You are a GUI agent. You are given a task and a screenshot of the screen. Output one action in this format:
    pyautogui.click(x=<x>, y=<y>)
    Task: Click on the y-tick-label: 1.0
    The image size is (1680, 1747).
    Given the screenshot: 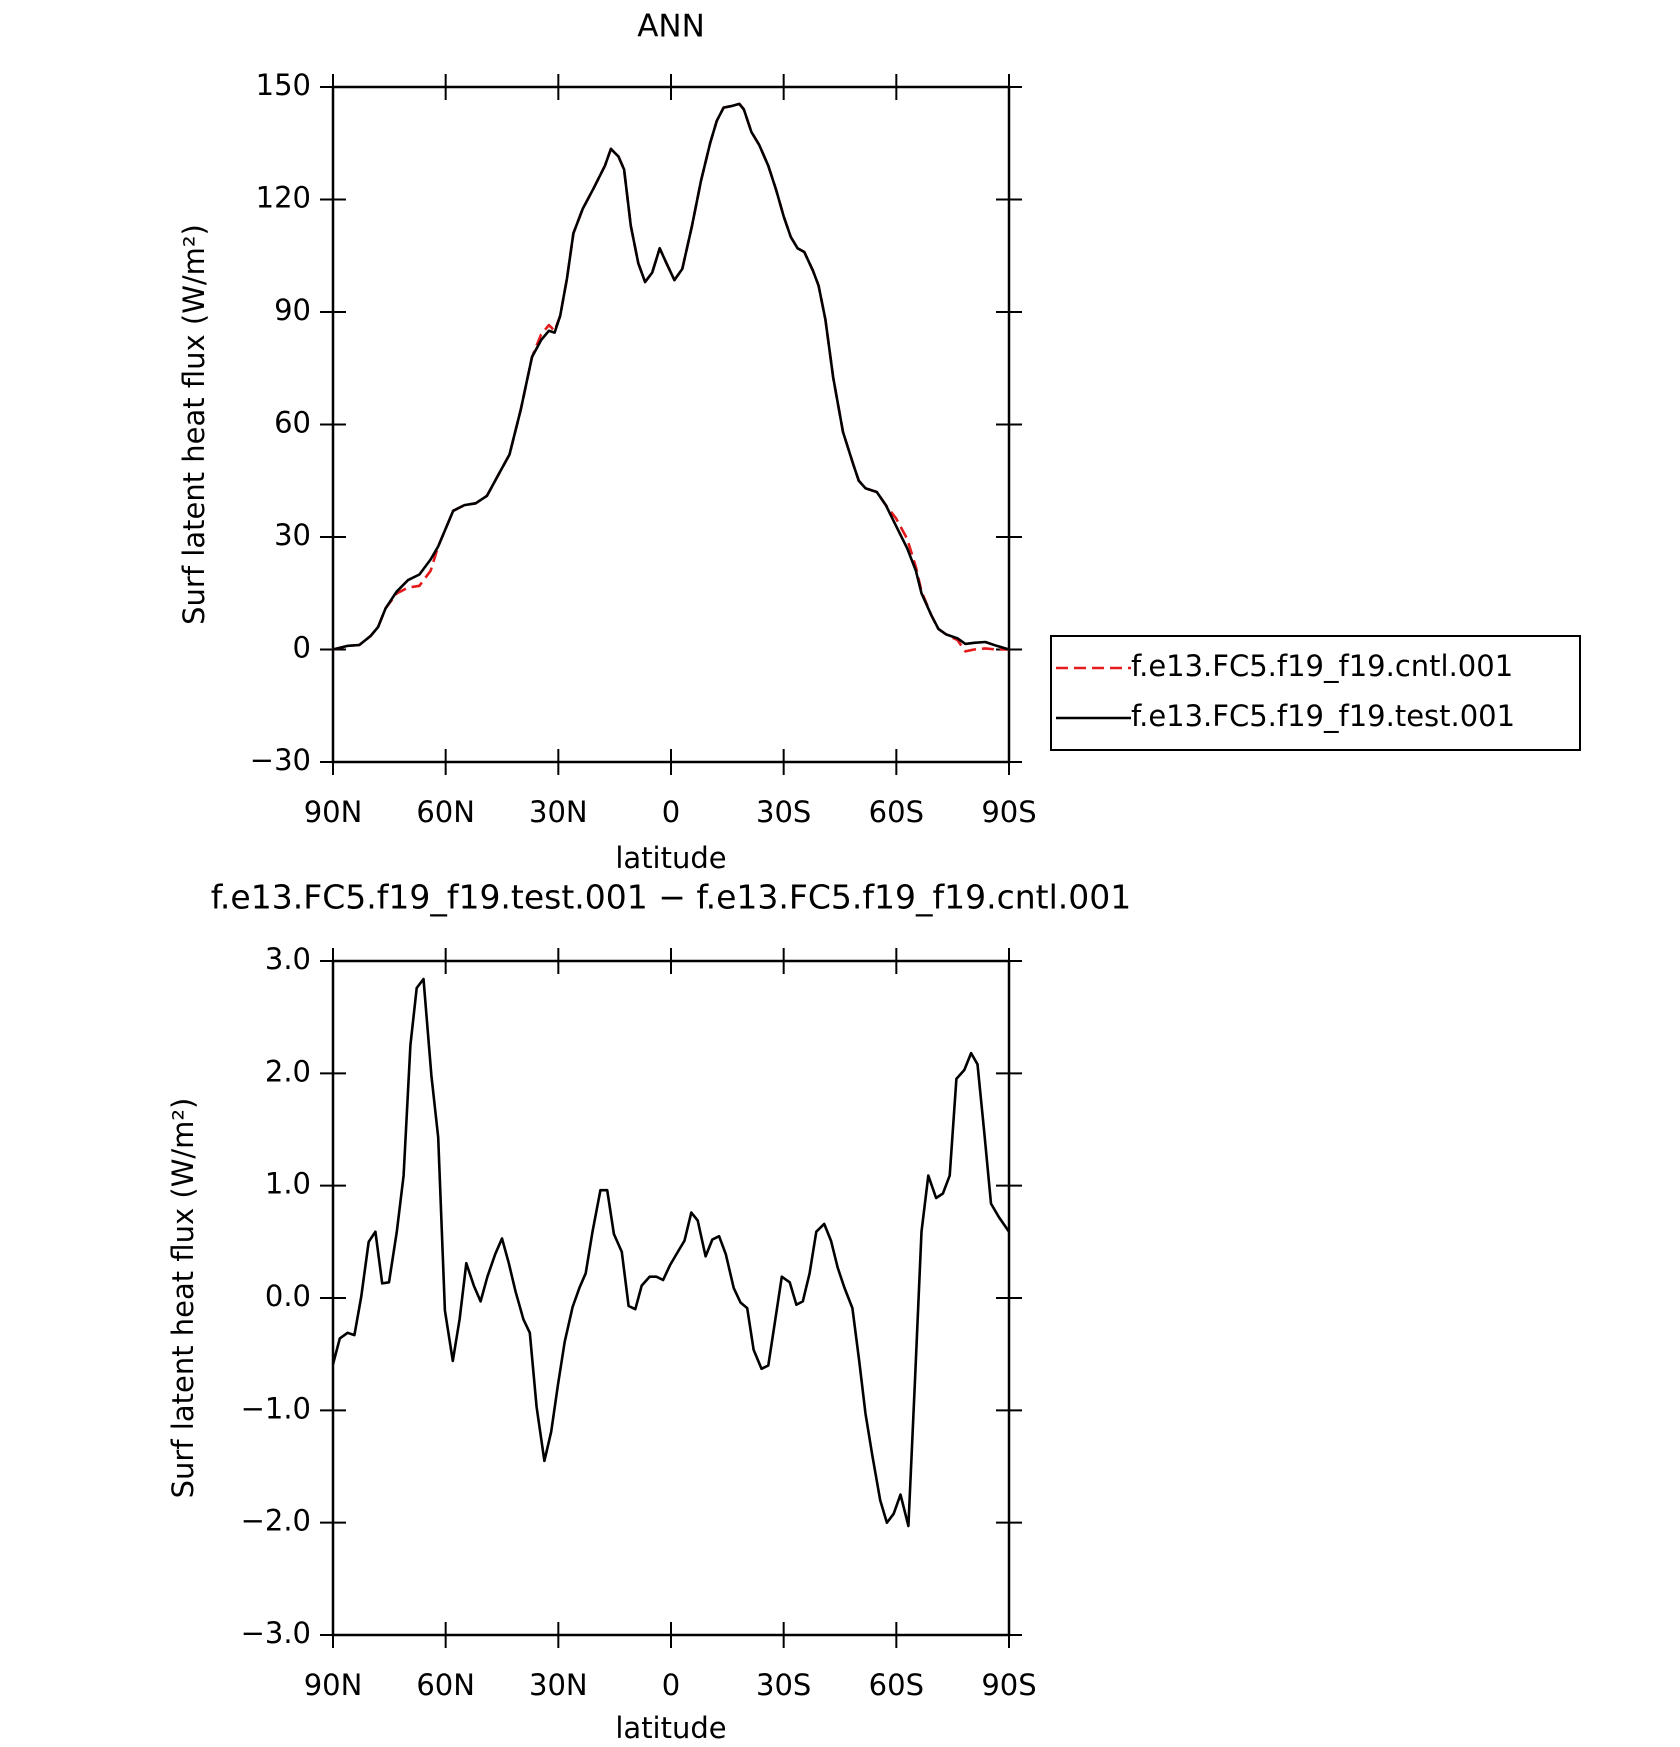 What is the action you would take?
    pyautogui.click(x=288, y=1184)
    